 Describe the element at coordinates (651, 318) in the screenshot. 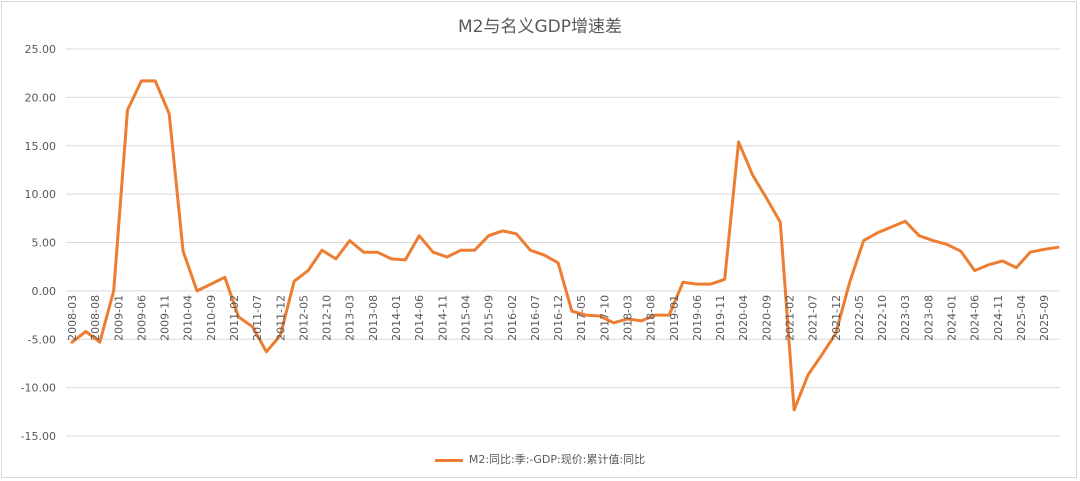

I see `x-tick-label: 2018-08` at that location.